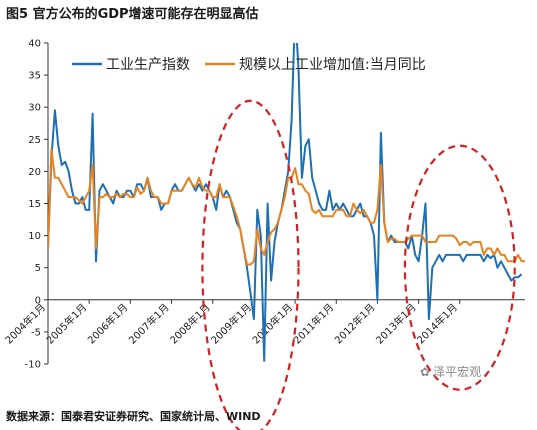 Image resolution: width=537 pixels, height=430 pixels. What do you see at coordinates (355, 324) in the screenshot?
I see `x-tick-label: 2012年1月` at bounding box center [355, 324].